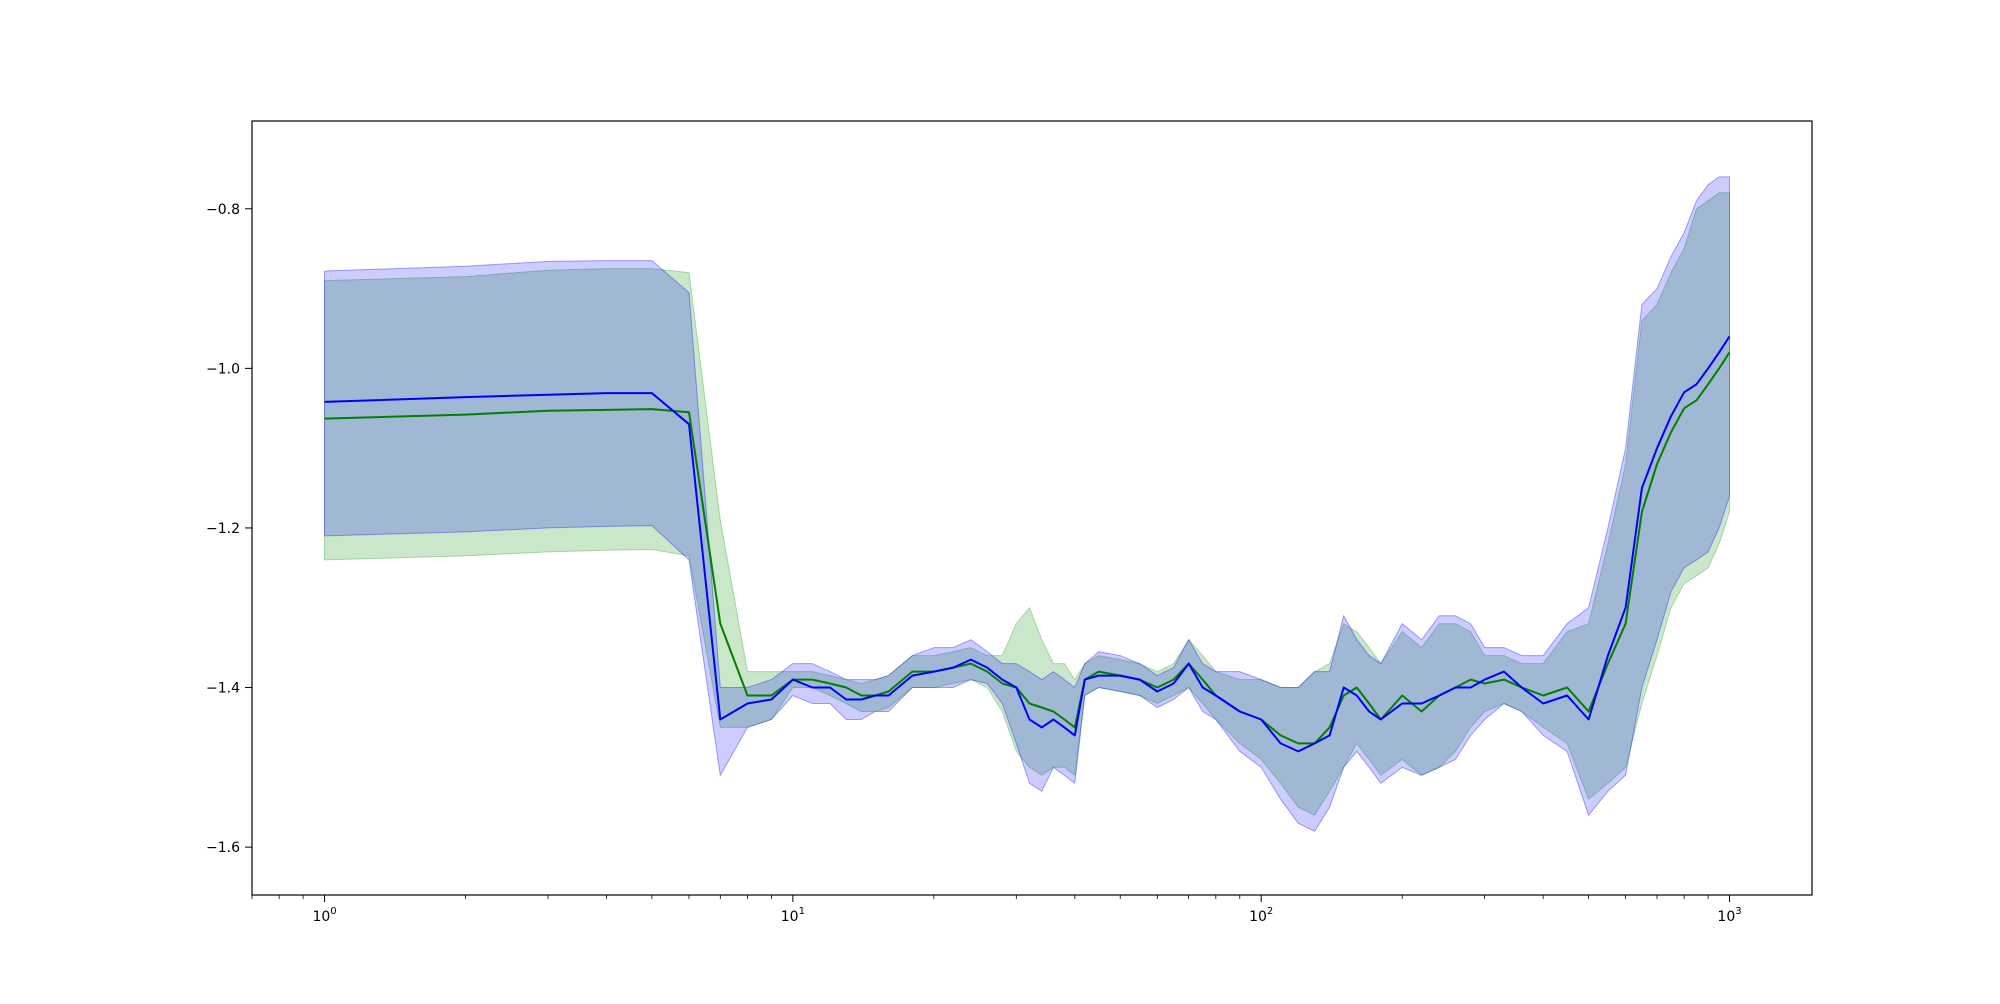 This screenshot has height=1004, width=2000. I want to click on y-tick-label: −0.8, so click(223, 210).